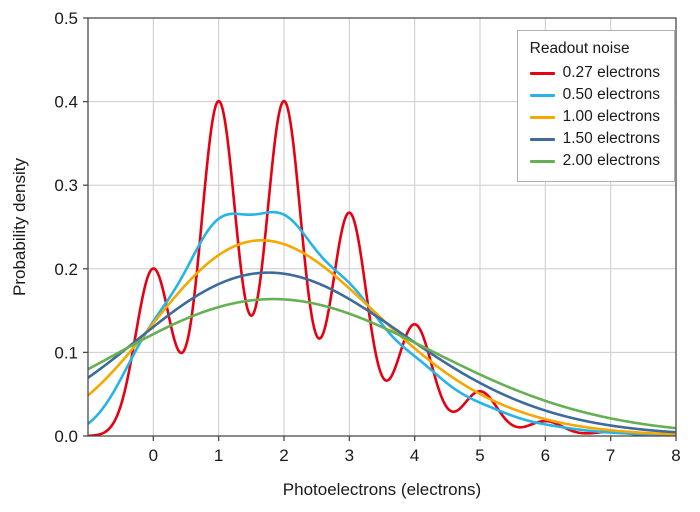 The height and width of the screenshot is (512, 700). I want to click on legend-label: 2.00 electrons, so click(611, 160).